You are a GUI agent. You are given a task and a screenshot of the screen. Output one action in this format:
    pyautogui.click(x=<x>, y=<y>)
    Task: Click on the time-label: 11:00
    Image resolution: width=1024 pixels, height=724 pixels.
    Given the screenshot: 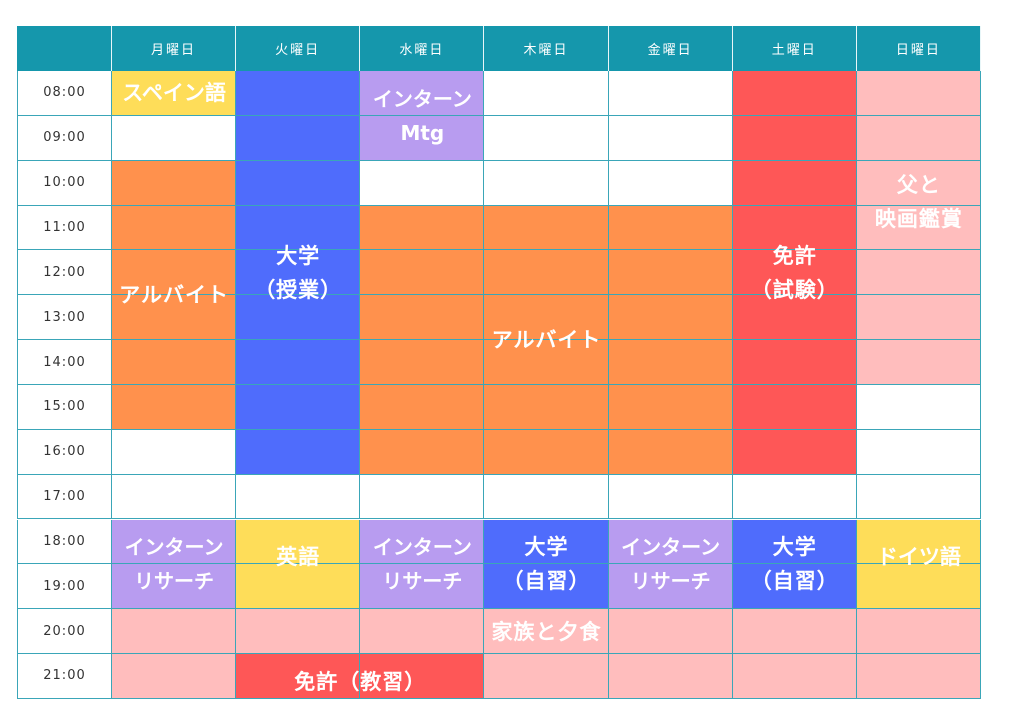 What is the action you would take?
    pyautogui.click(x=64, y=228)
    